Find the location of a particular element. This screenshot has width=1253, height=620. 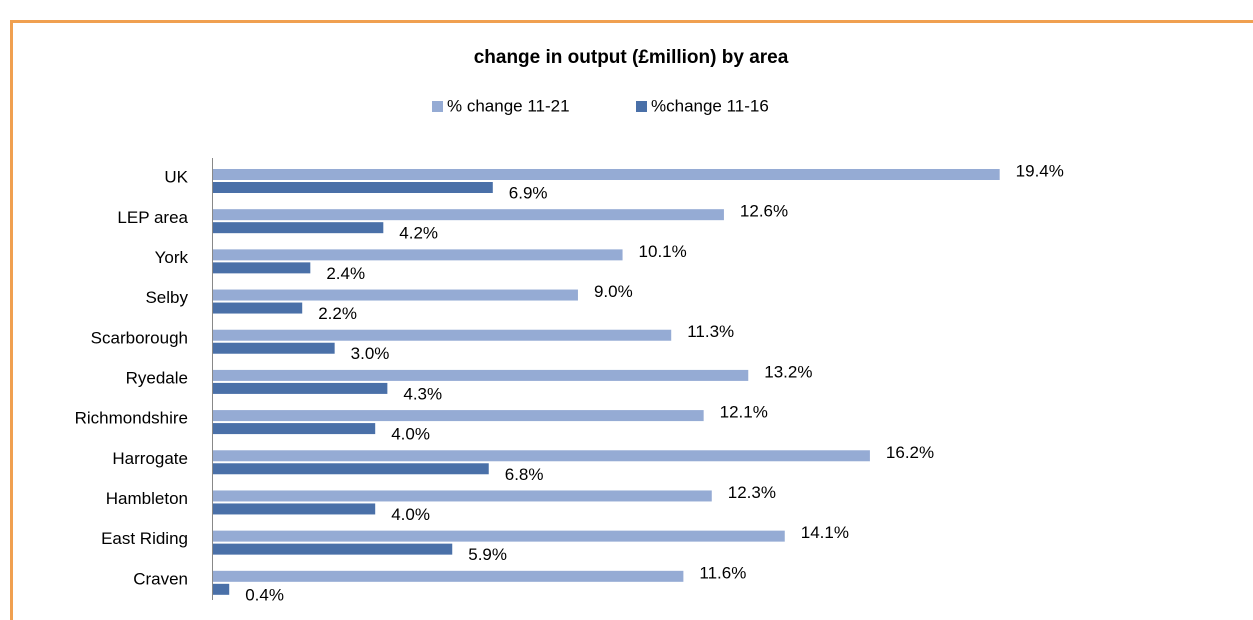

y-tick-label: LEP area is located at coordinates (152, 217).